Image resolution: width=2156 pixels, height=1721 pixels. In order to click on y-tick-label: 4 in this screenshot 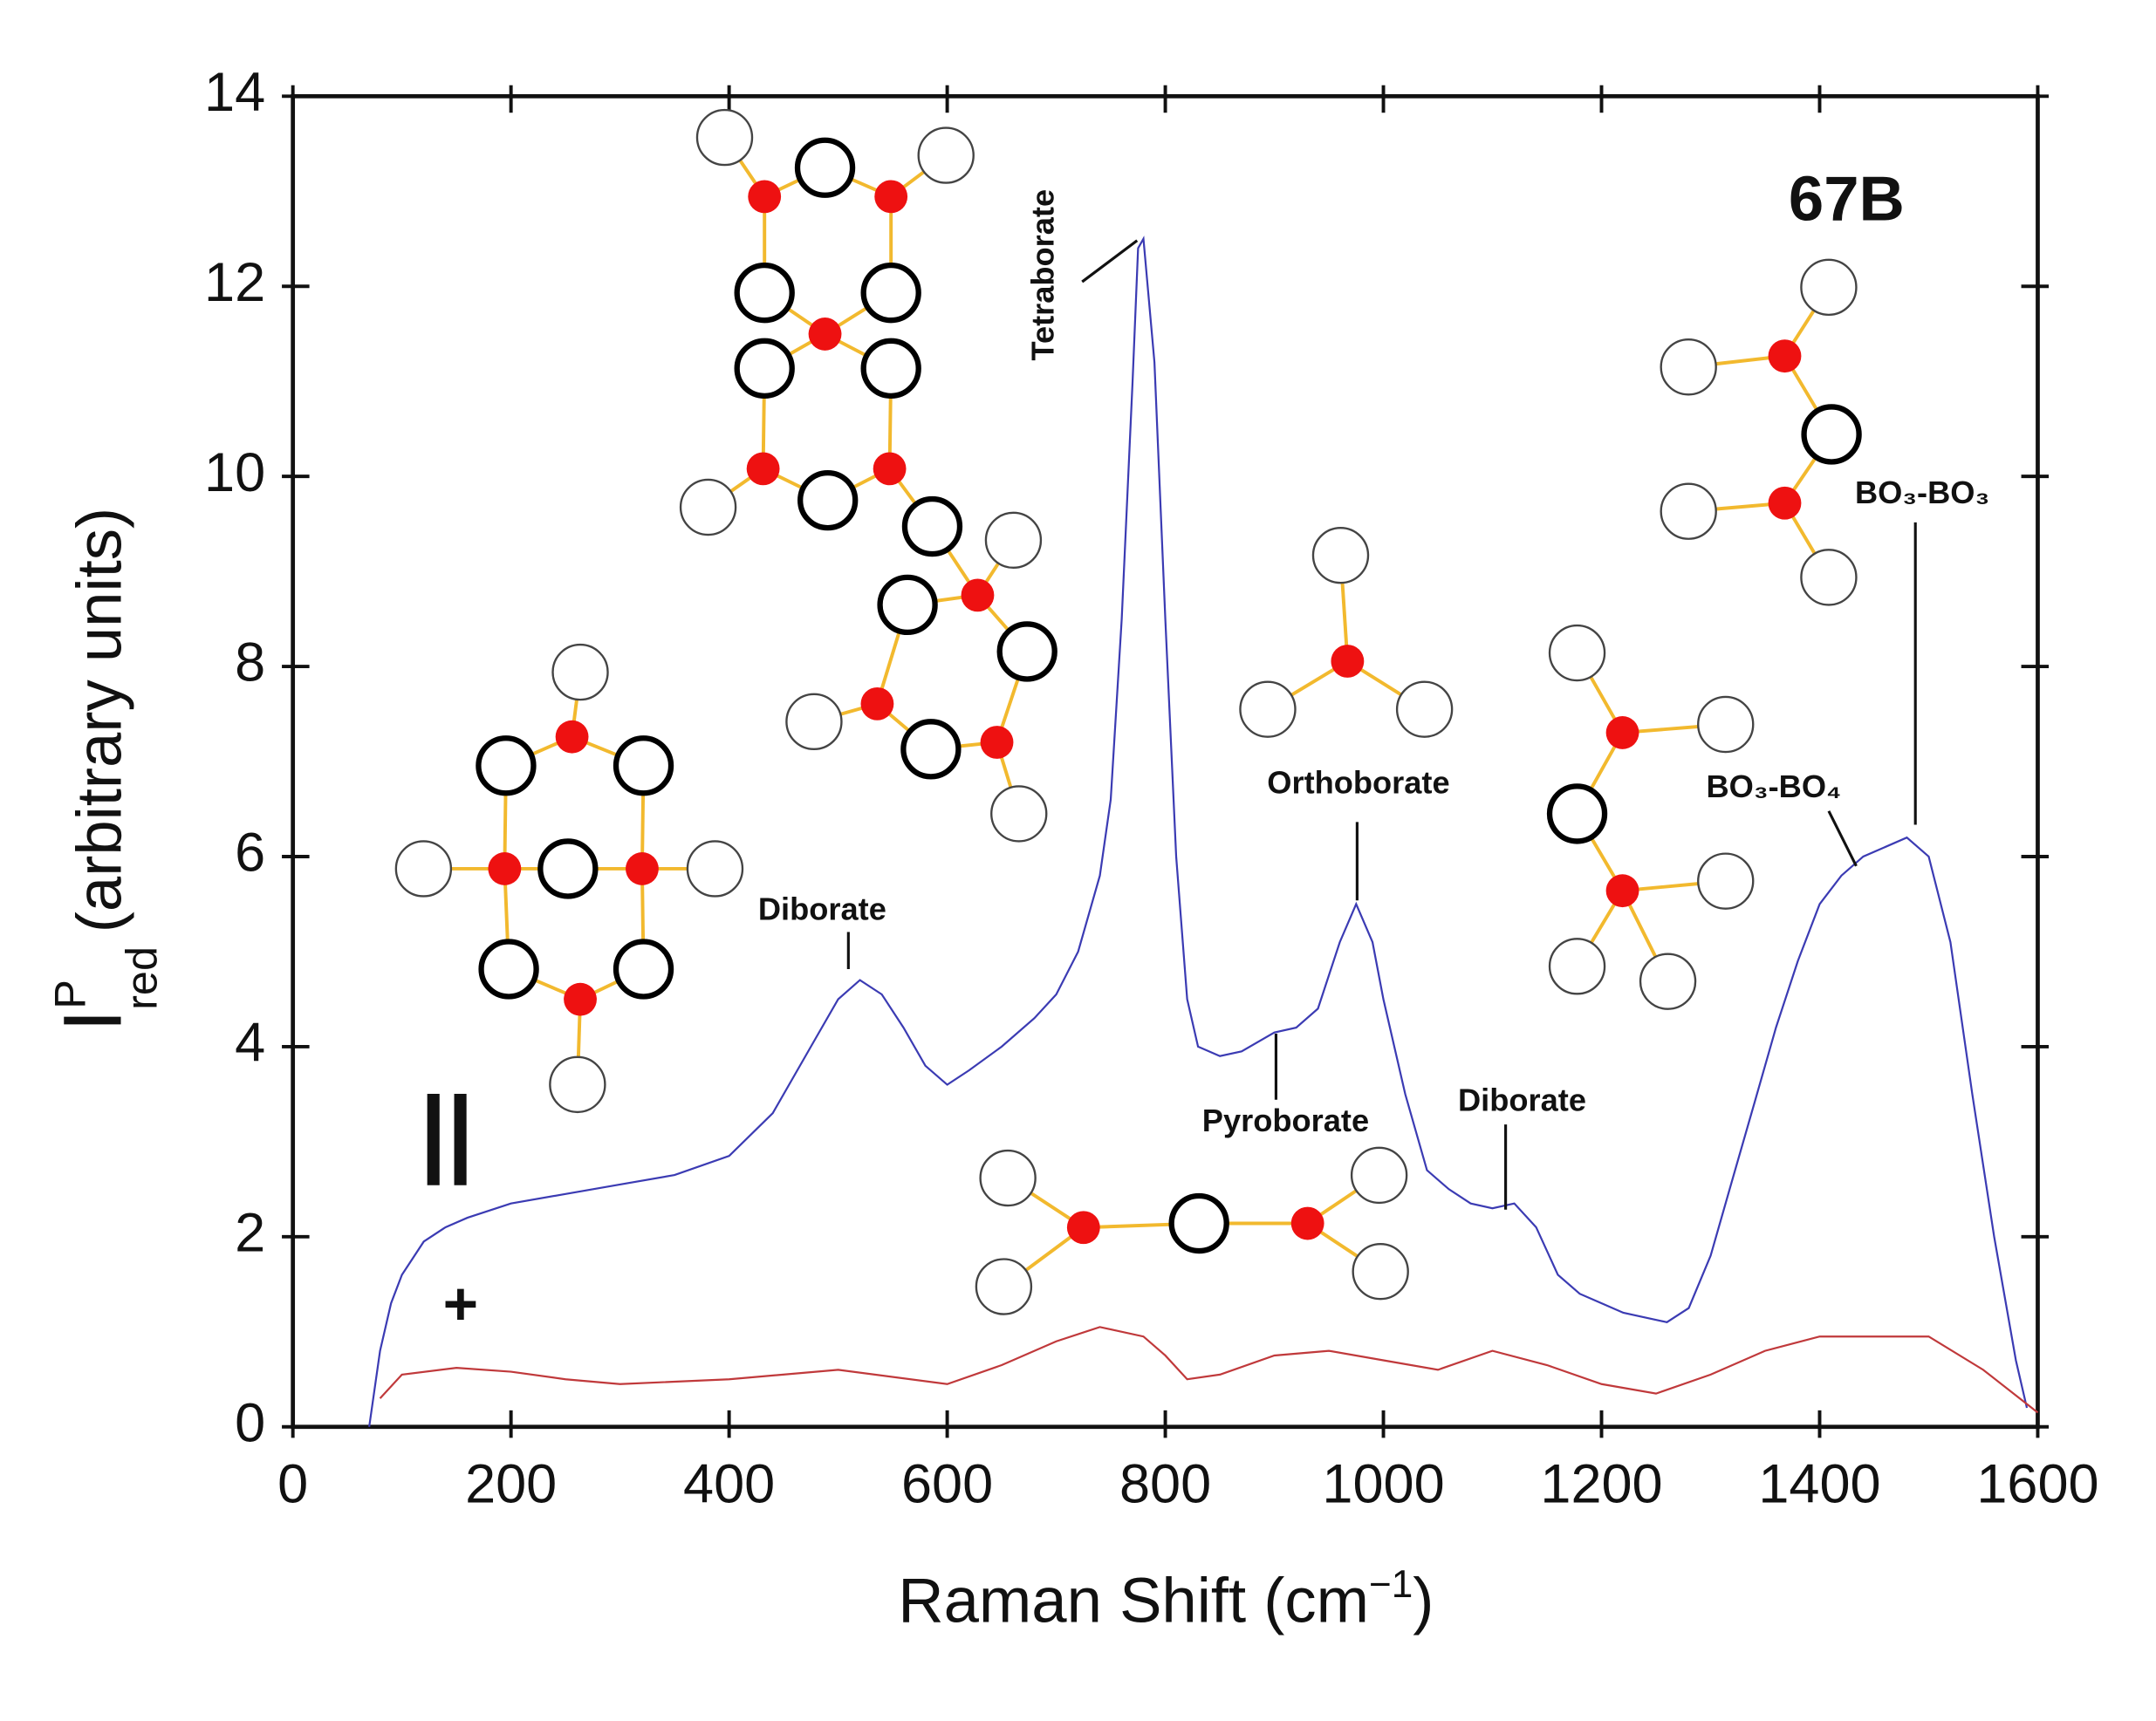, I will do `click(250, 1043)`.